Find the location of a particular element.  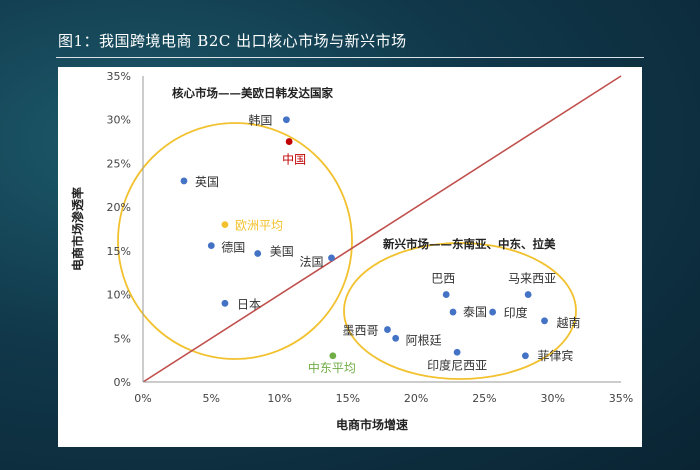

x-tick-label: 35% is located at coordinates (621, 398).